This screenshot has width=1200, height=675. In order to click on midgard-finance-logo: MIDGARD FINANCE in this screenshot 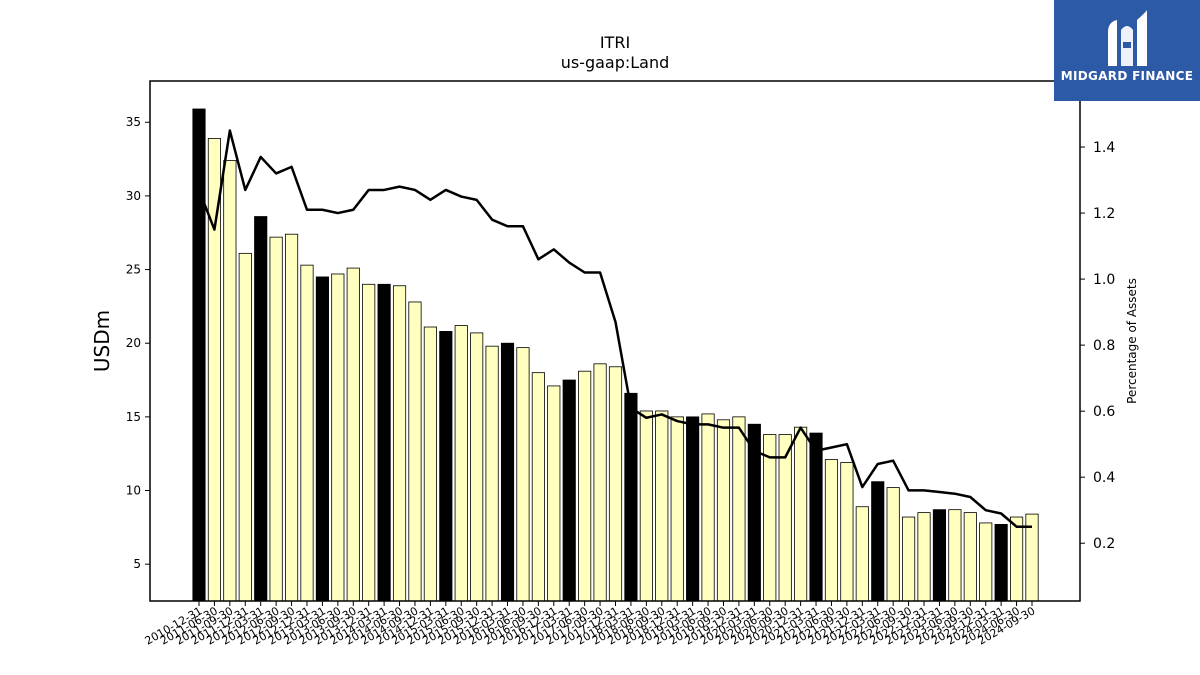, I will do `click(1127, 50)`.